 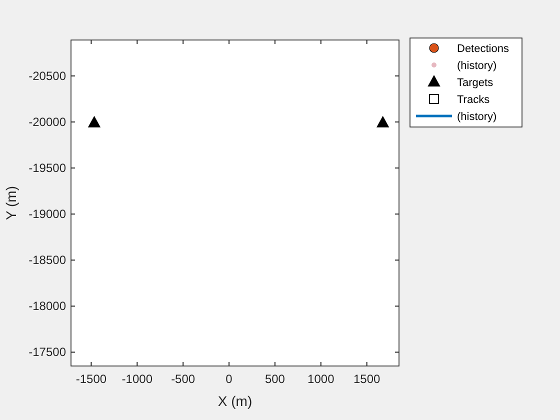 I want to click on x-axis-title: X (m), so click(x=235, y=401).